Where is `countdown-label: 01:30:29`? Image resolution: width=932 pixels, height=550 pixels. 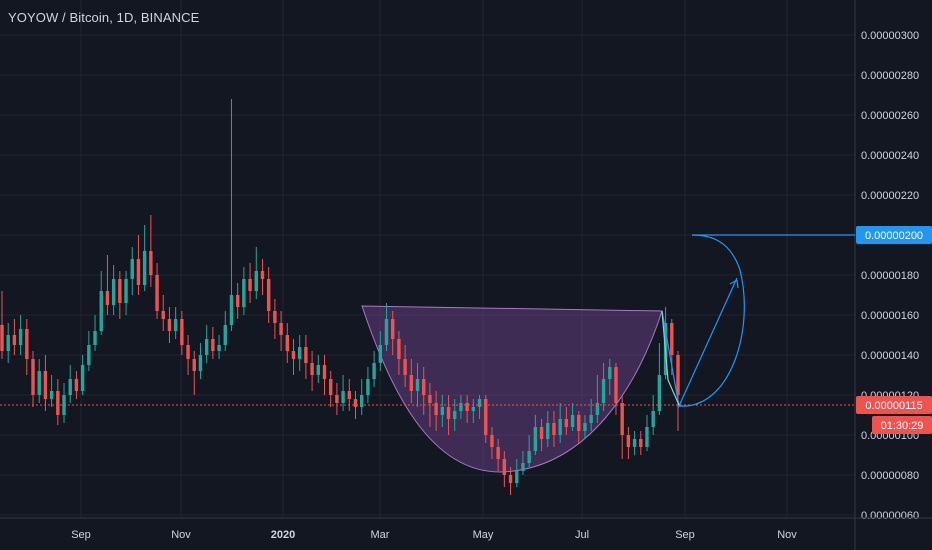
countdown-label: 01:30:29 is located at coordinates (902, 426).